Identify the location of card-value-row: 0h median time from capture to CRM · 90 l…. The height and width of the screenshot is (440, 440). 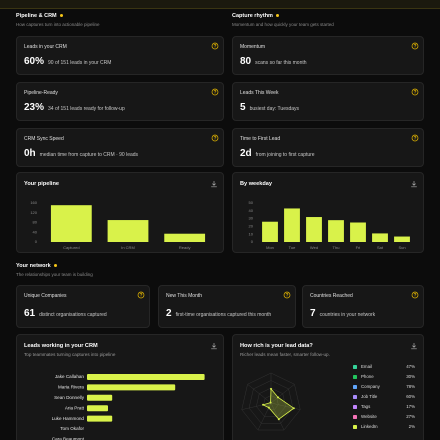
(81, 153).